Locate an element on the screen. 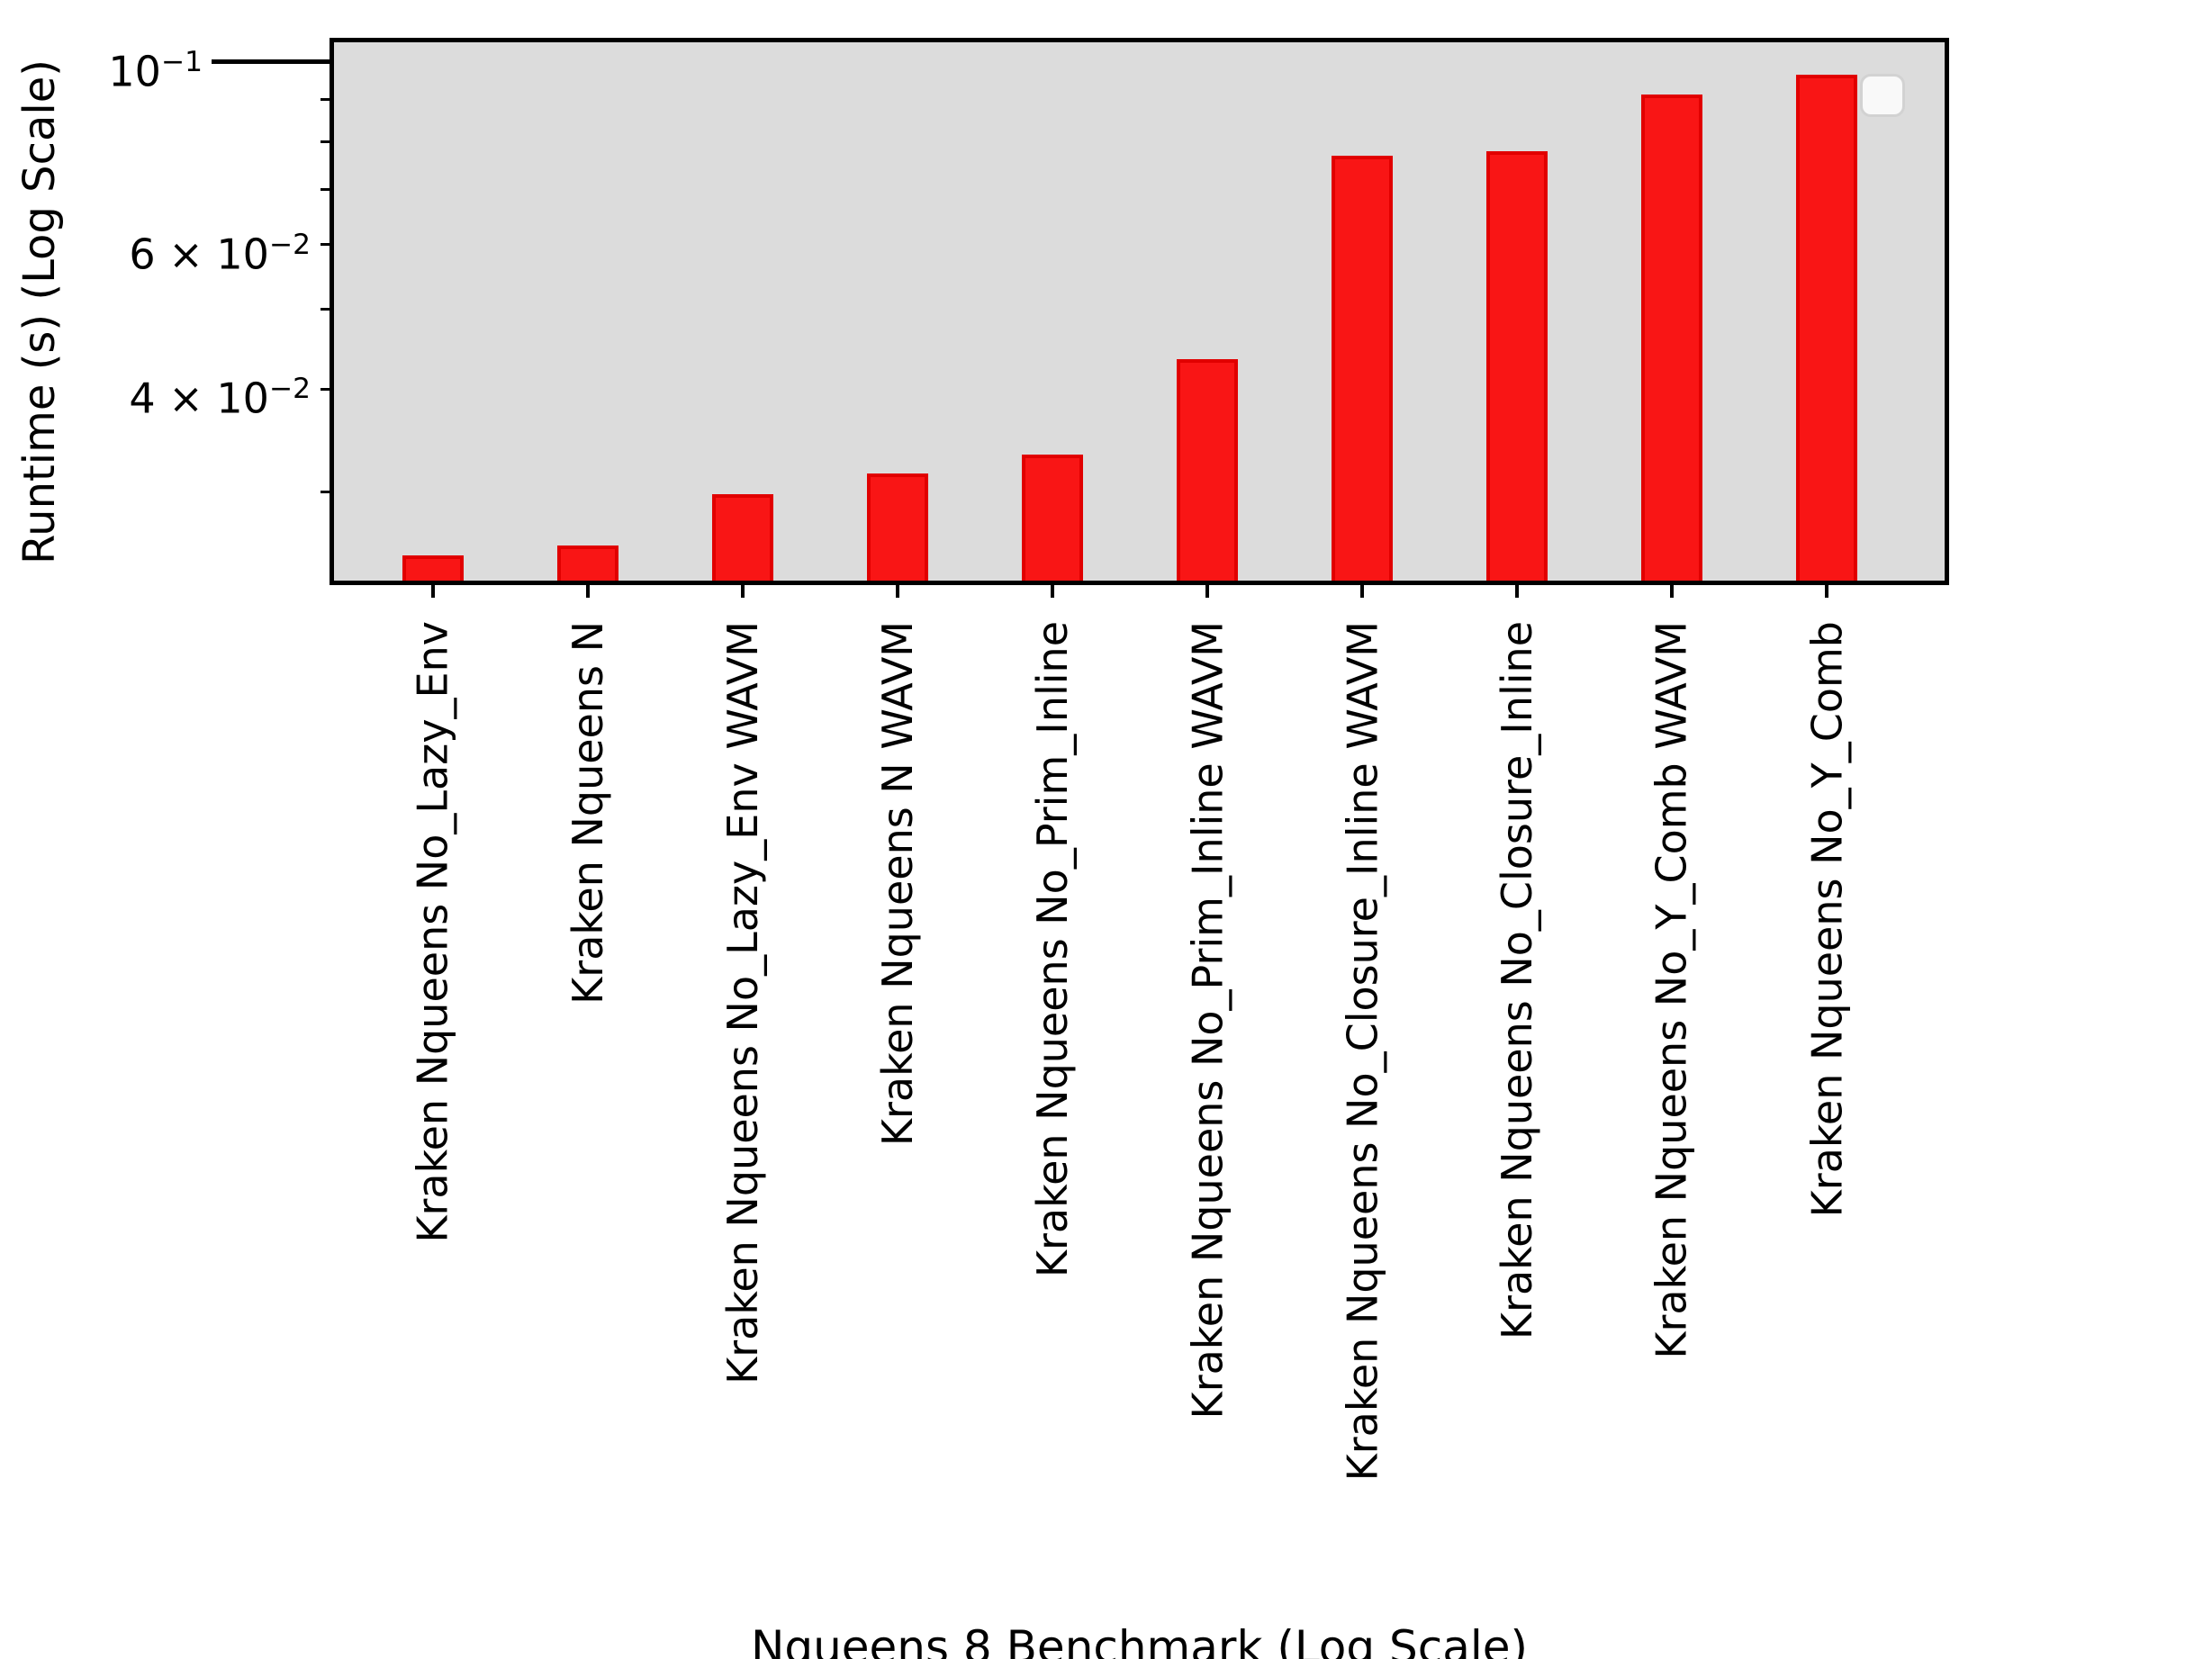 This screenshot has width=2212, height=1659. y-major-tick is located at coordinates (273, 62).